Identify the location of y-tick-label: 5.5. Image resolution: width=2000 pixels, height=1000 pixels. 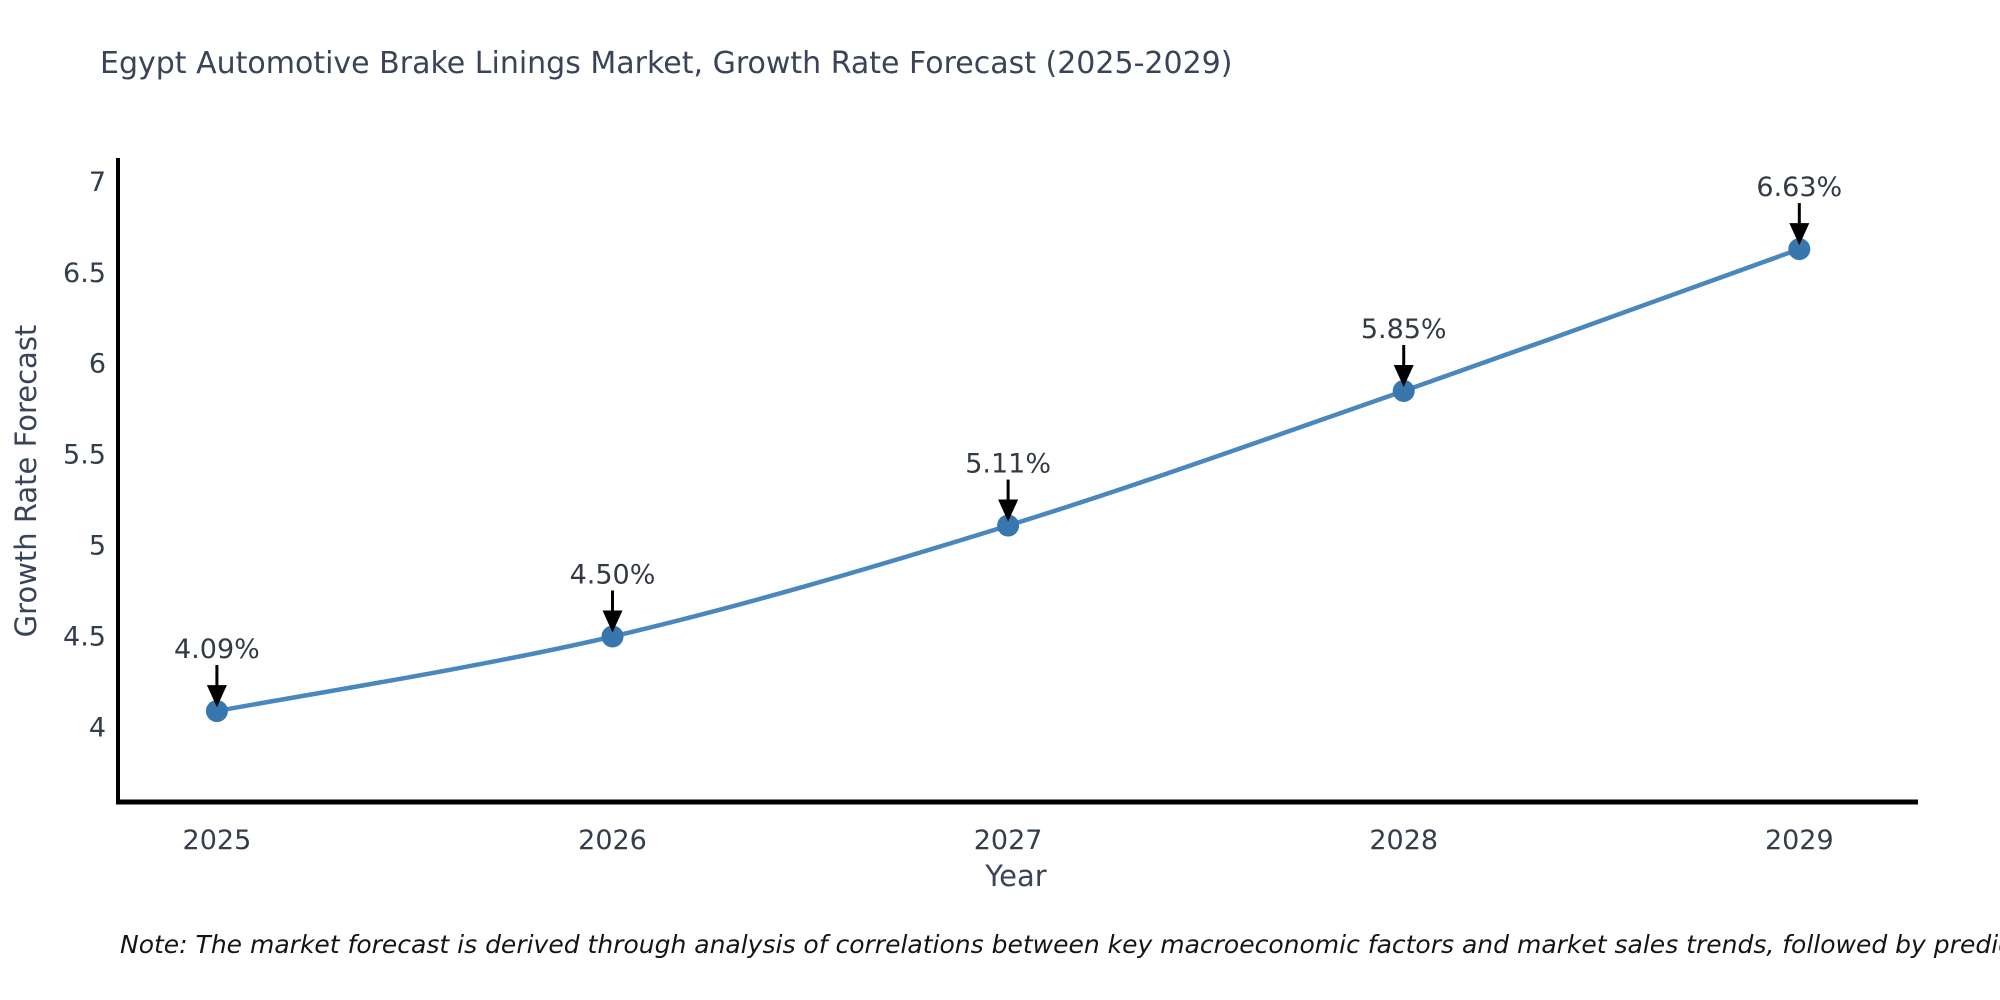
(84, 455).